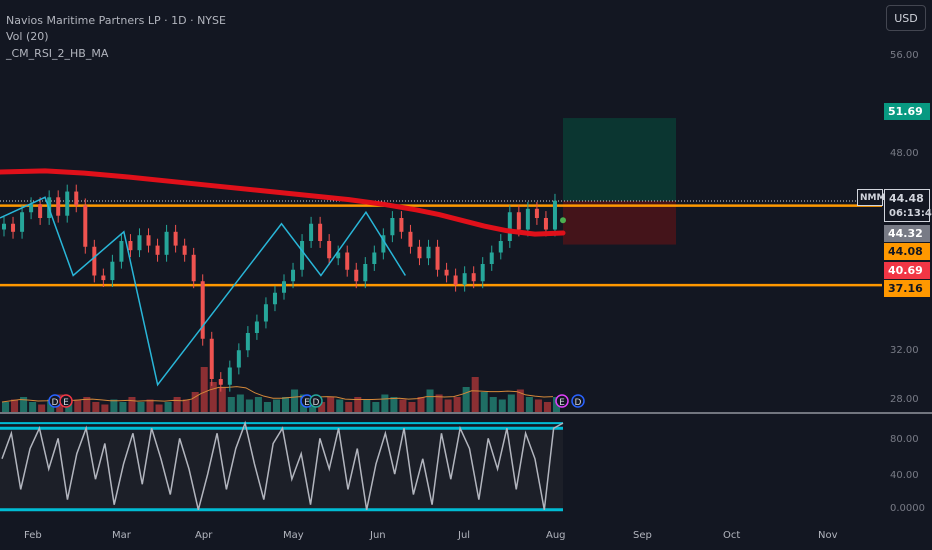 Image resolution: width=932 pixels, height=550 pixels. I want to click on price-axis-label: 56.00, so click(904, 55).